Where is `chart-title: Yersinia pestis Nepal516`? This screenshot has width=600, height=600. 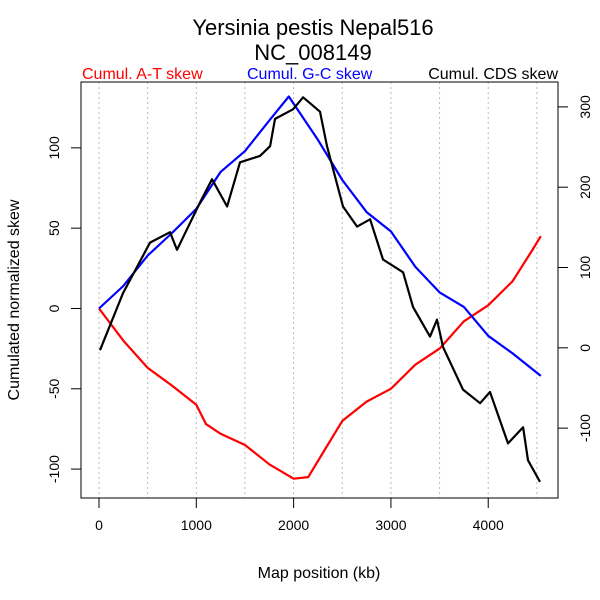 chart-title: Yersinia pestis Nepal516 is located at coordinates (312, 27).